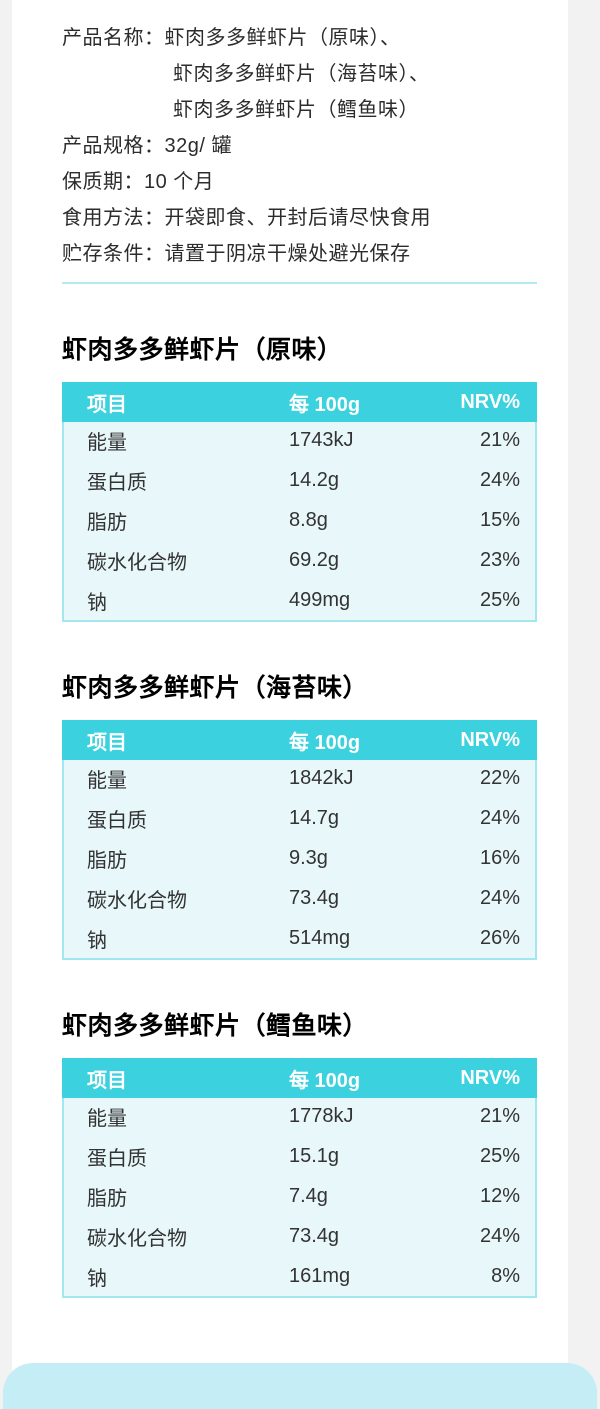  I want to click on nrv-cell: 23%, so click(499, 559).